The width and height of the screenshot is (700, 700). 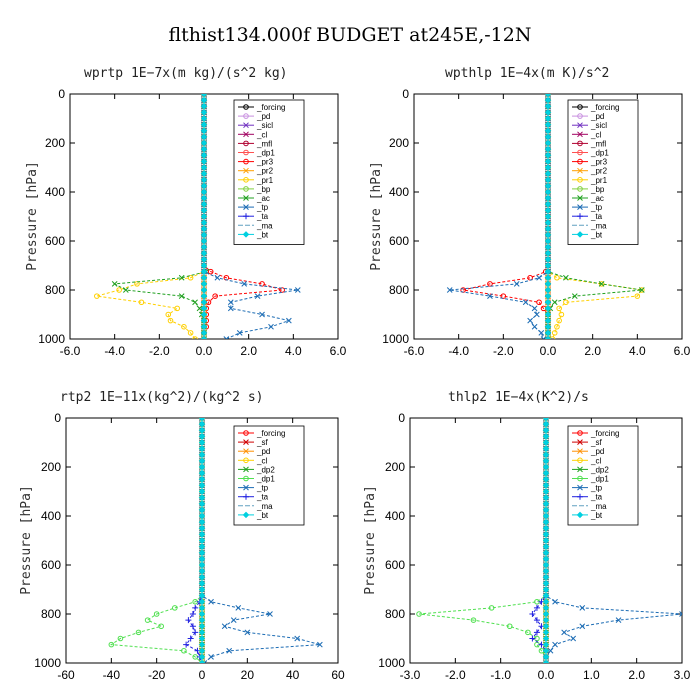 What do you see at coordinates (293, 351) in the screenshot?
I see `x-tick-label: 4.0` at bounding box center [293, 351].